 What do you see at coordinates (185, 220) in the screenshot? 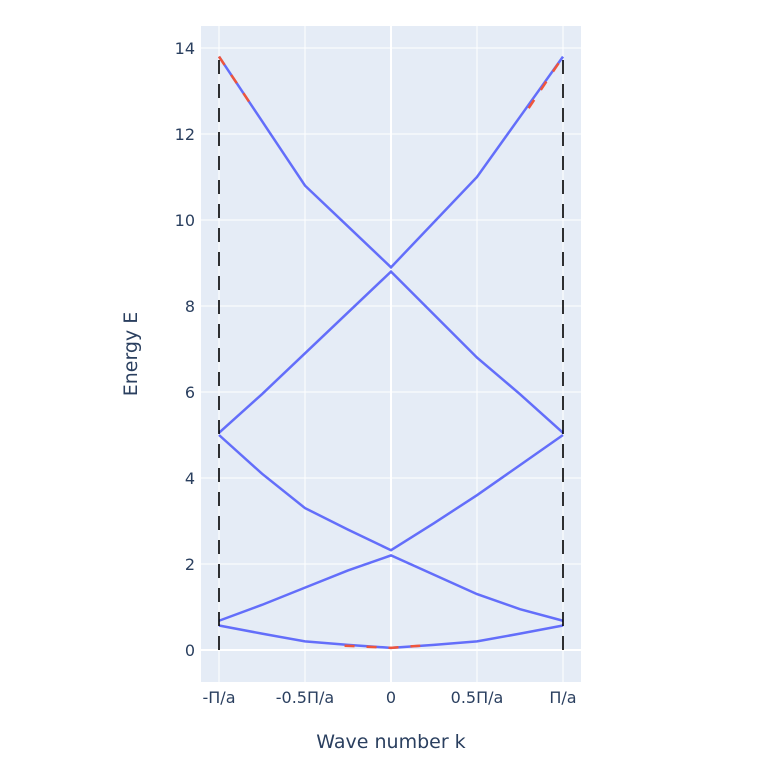
I see `y-tick-label: 10` at bounding box center [185, 220].